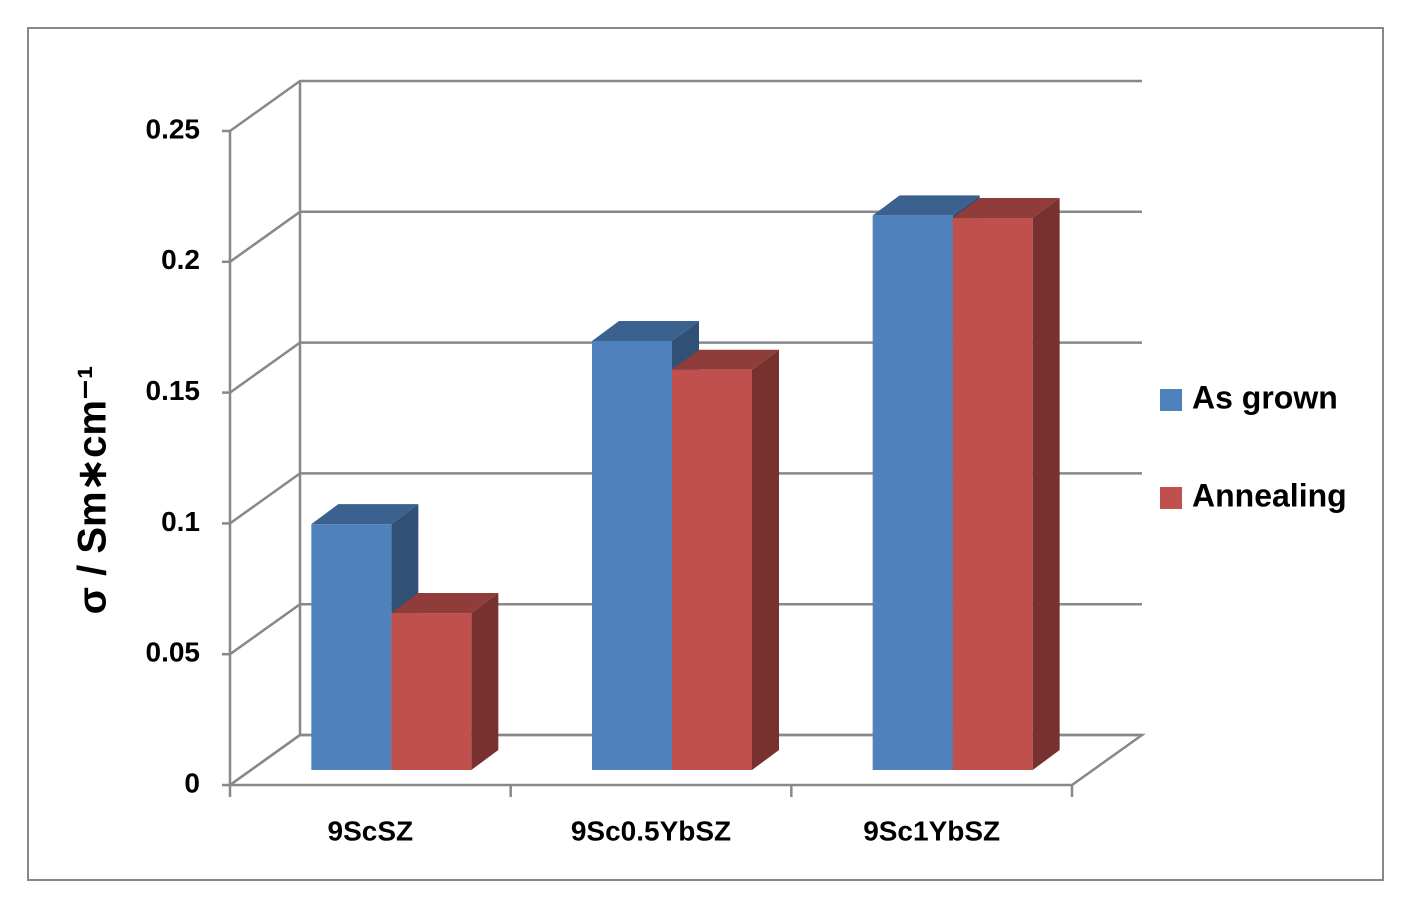  Describe the element at coordinates (931, 830) in the screenshot. I see `x-tick-label: 9Sc1YbSZ` at that location.